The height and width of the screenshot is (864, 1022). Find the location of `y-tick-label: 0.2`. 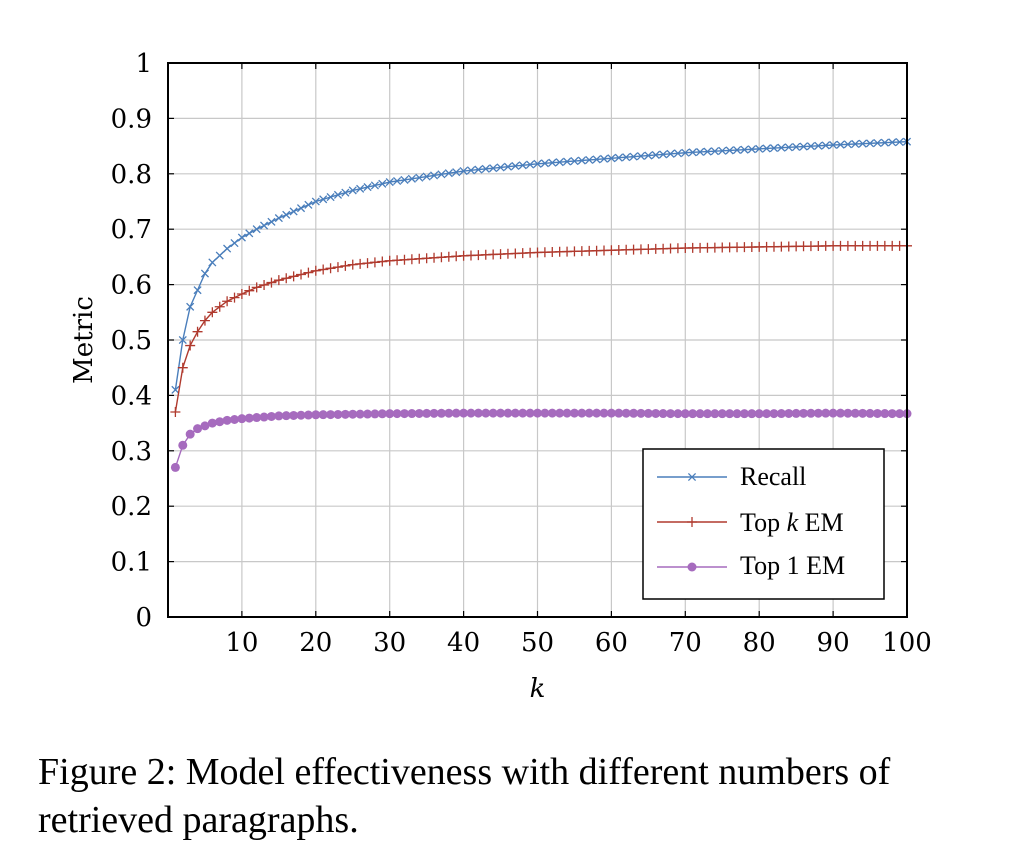

y-tick-label: 0.2 is located at coordinates (131, 507).